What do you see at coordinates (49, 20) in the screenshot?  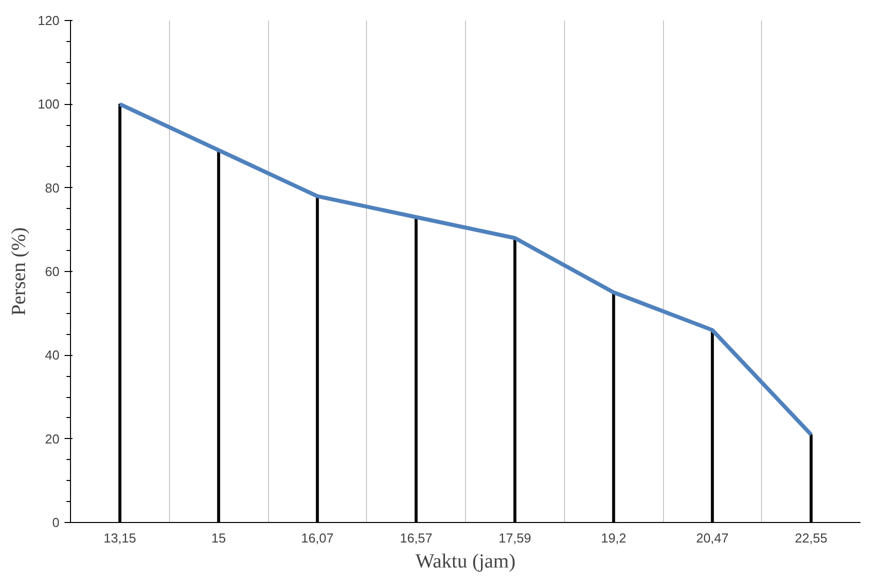 I see `y-tick-label: 120` at bounding box center [49, 20].